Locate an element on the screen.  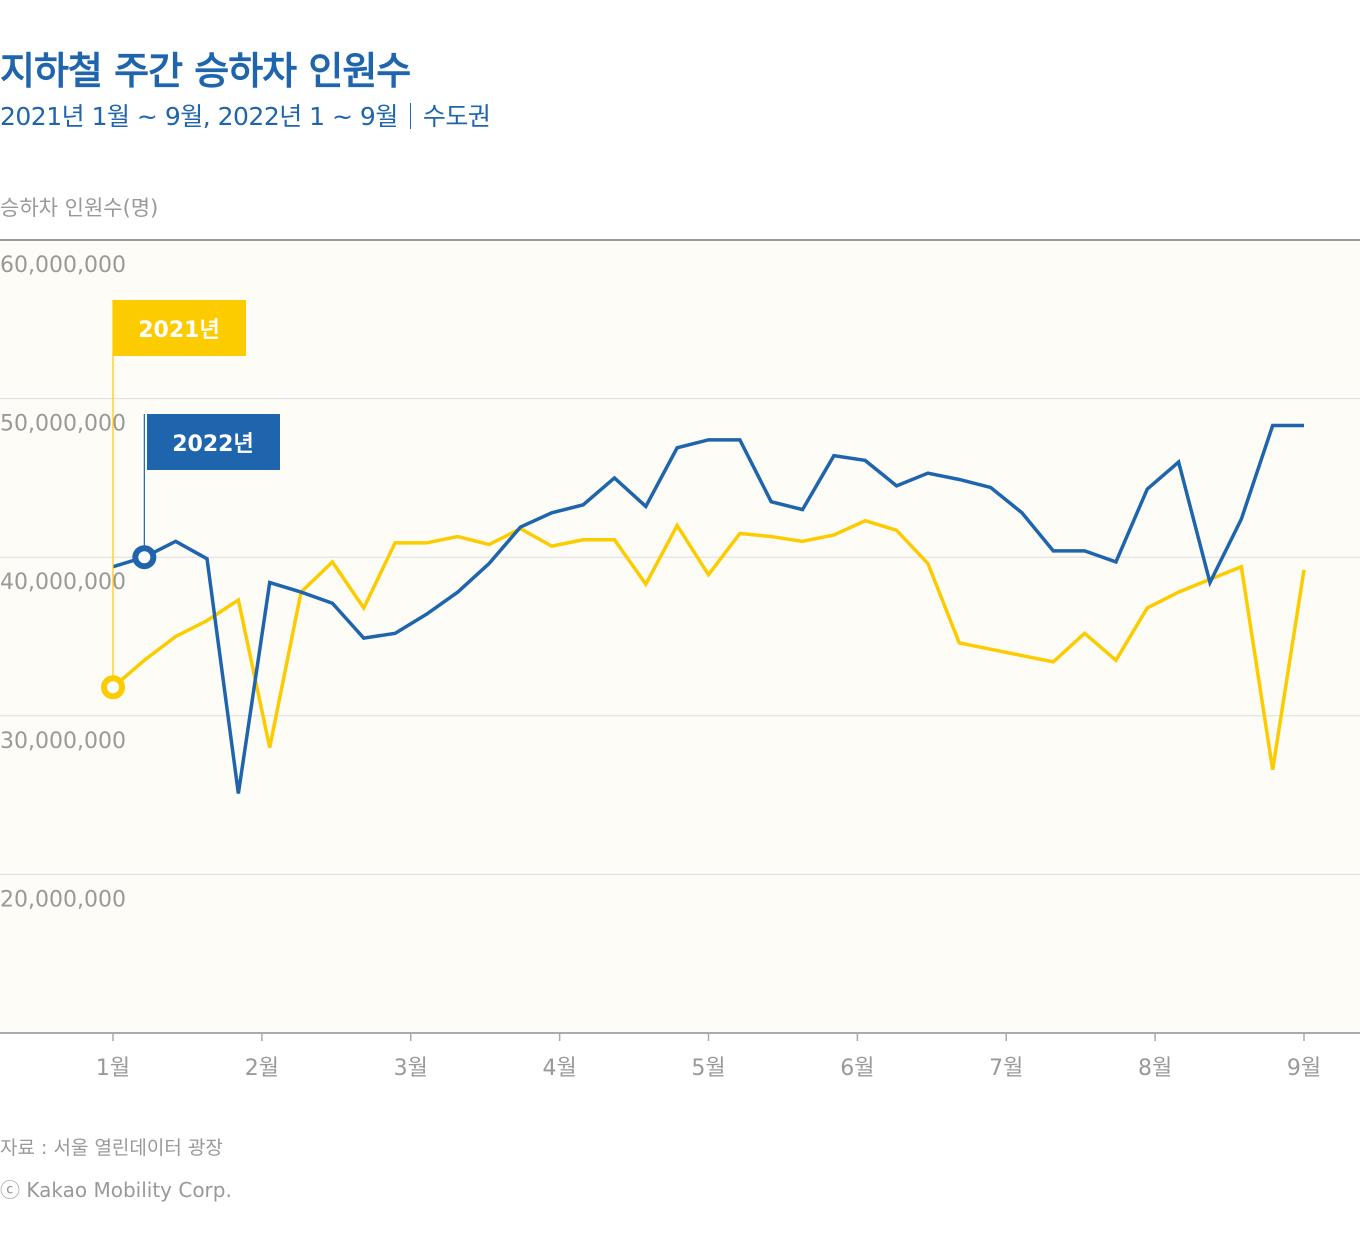
y-axis-label: 승하차 인원수(명) is located at coordinates (79, 208).